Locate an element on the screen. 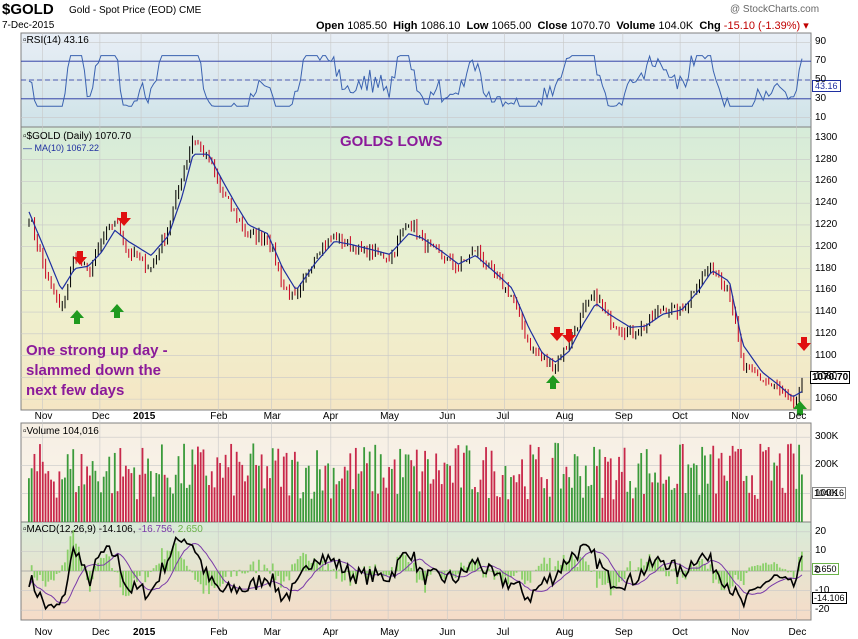  x-tick-label: Apr is located at coordinates (330, 632).